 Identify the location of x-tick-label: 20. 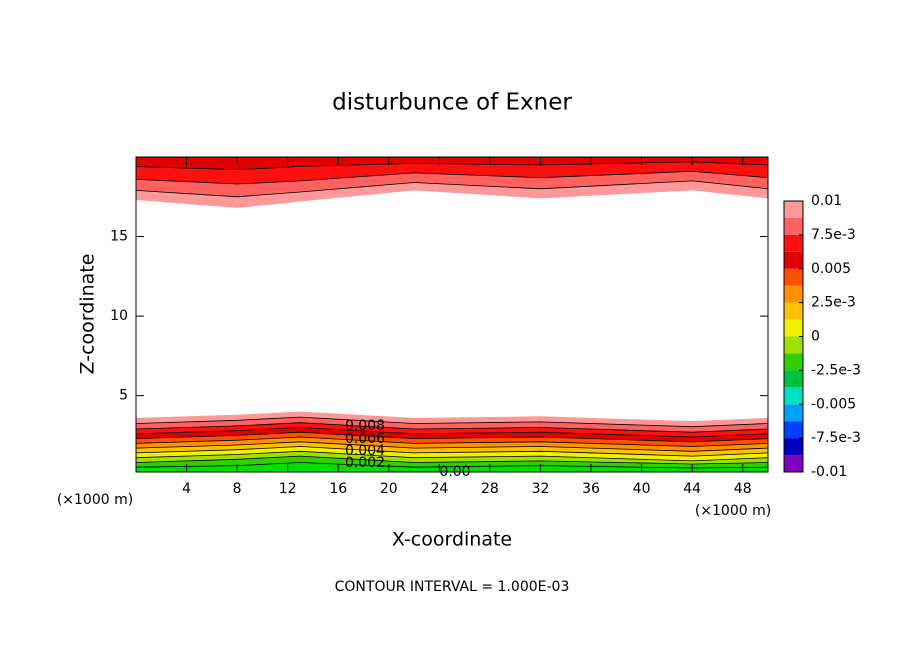
(389, 489).